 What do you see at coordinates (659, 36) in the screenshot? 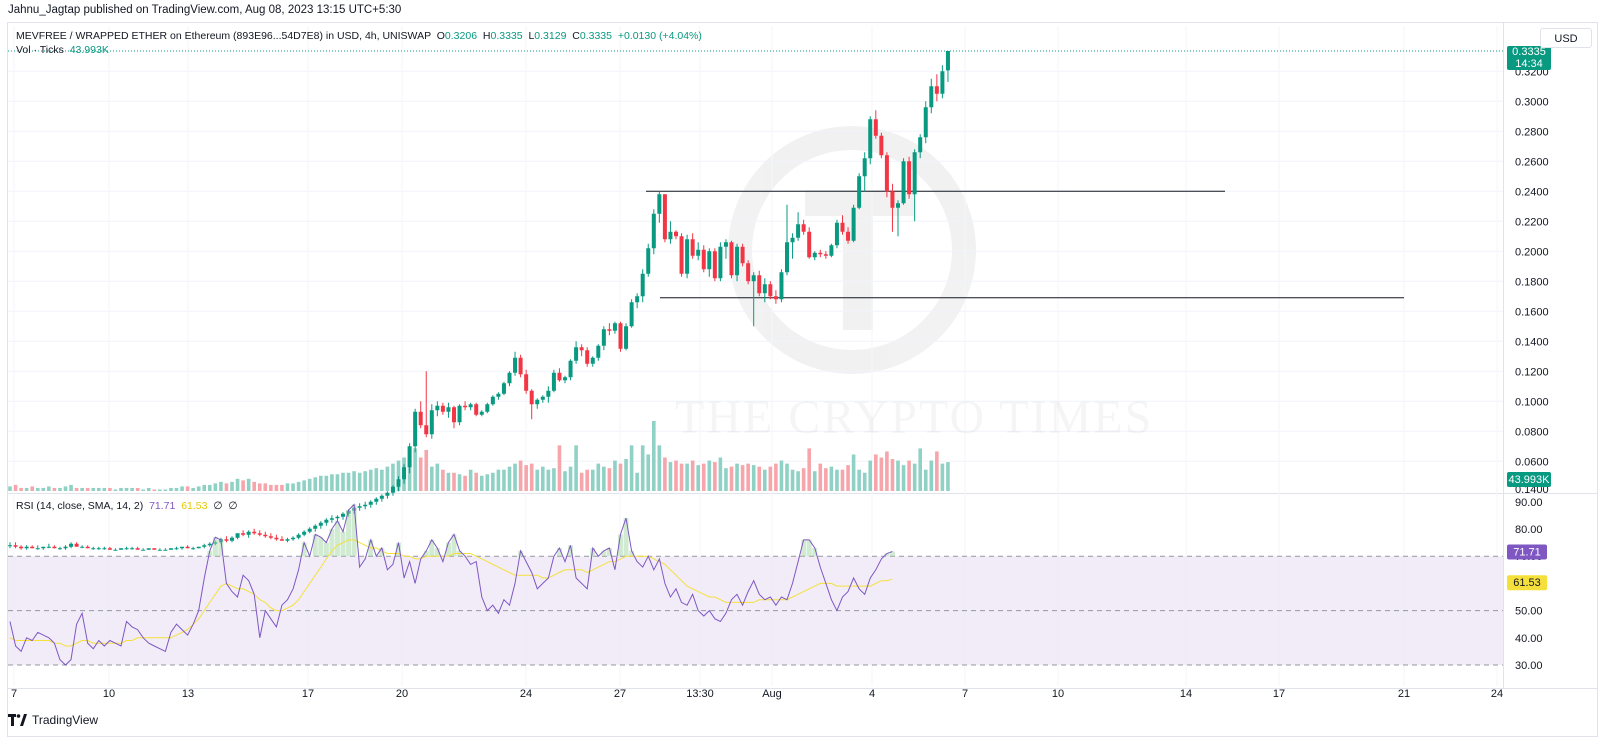
I see `change-value: +0.0130 (+4.04%)` at bounding box center [659, 36].